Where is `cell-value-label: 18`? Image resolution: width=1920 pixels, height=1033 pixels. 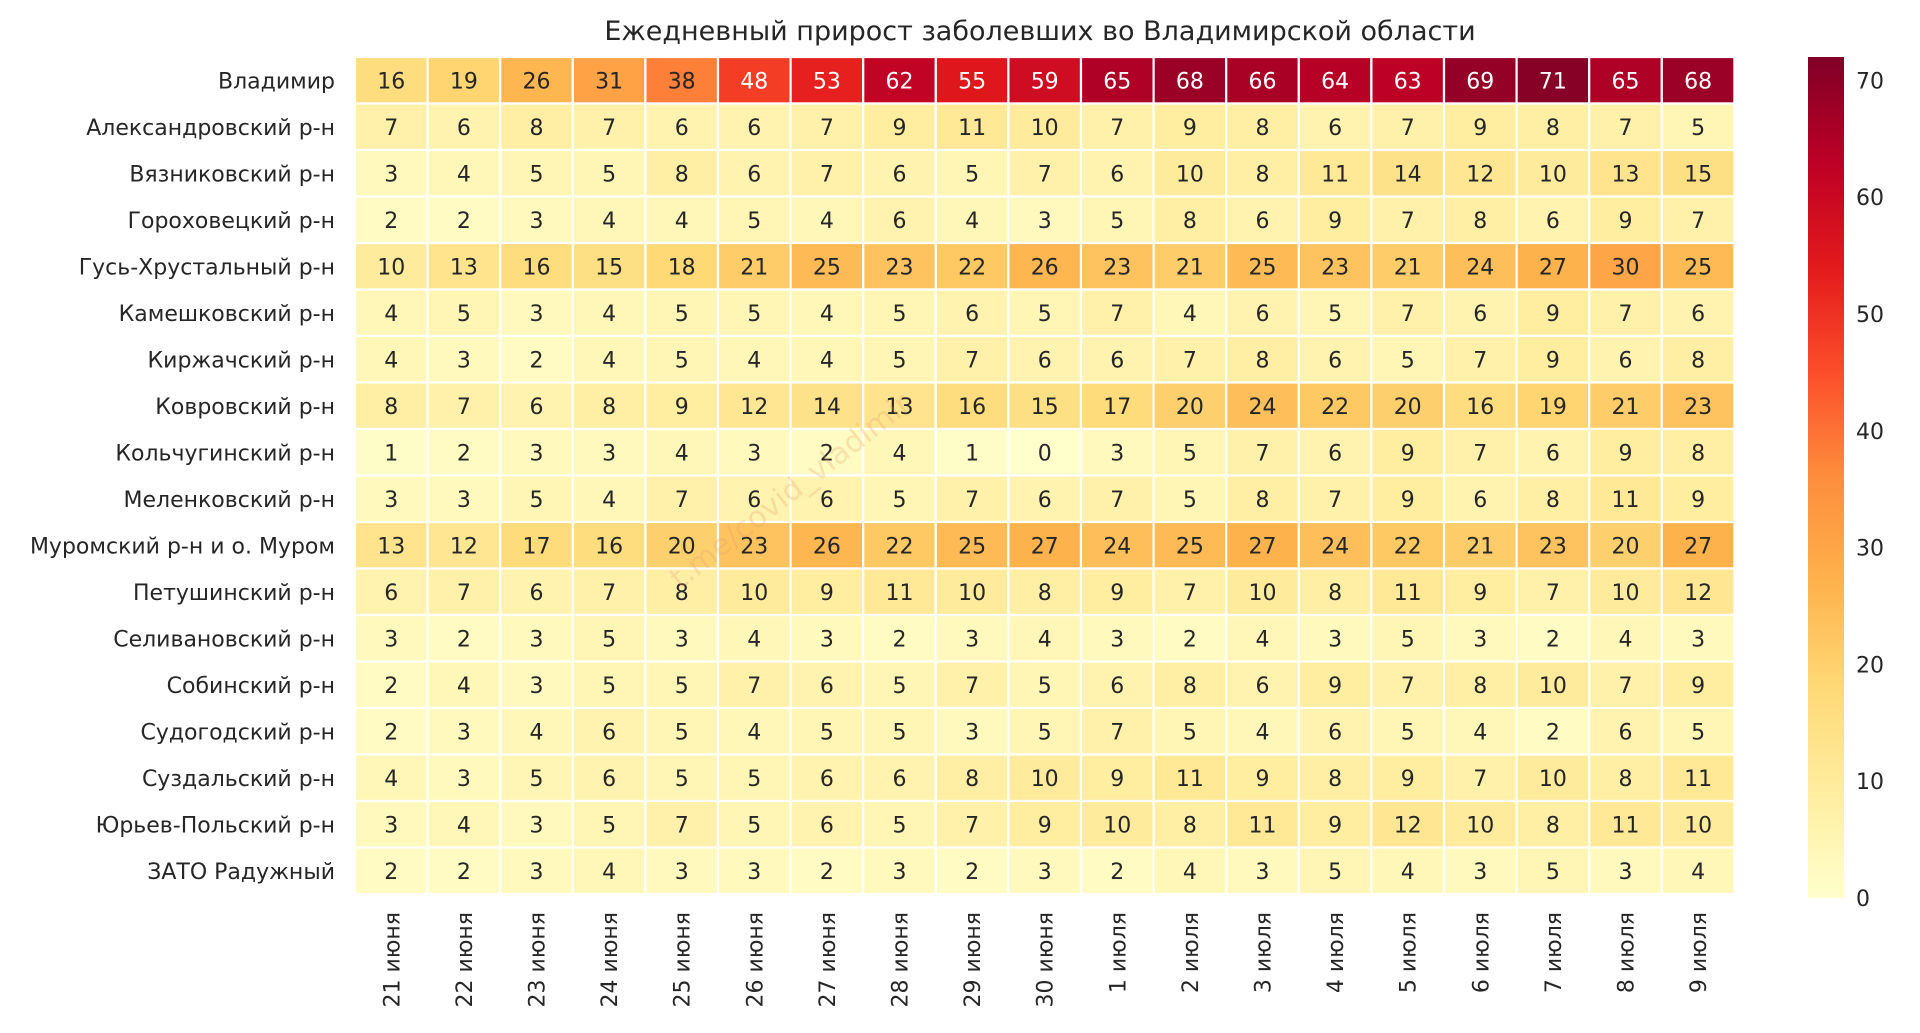 cell-value-label: 18 is located at coordinates (682, 267).